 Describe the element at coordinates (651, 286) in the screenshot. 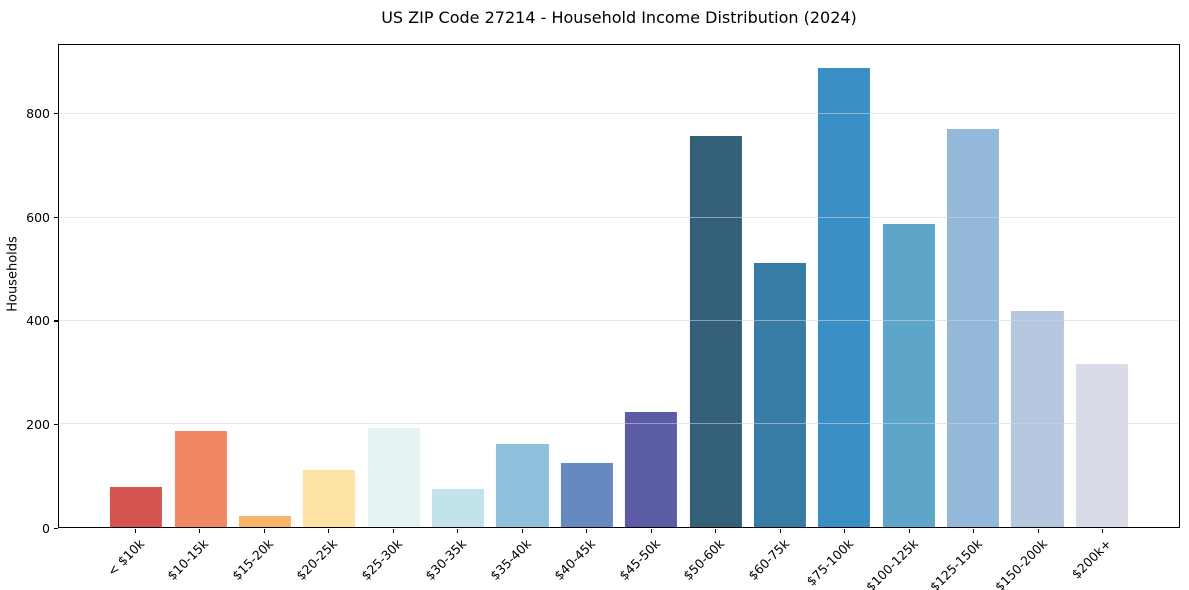

I see `bar-slot-45-50k` at that location.